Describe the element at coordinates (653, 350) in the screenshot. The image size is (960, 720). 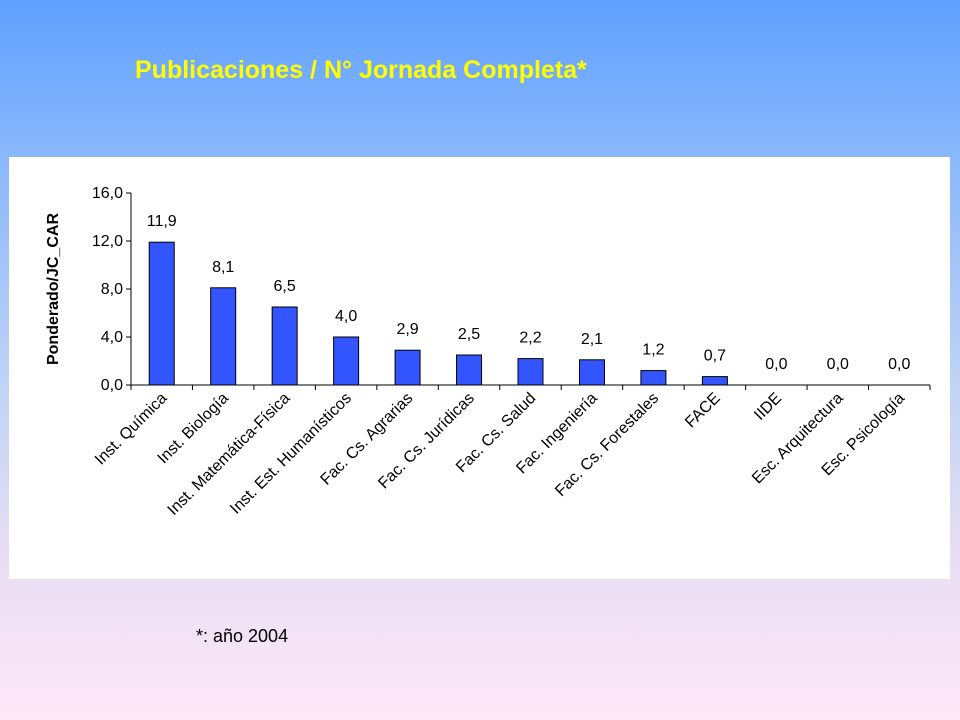
I see `data-label: 1,2` at that location.